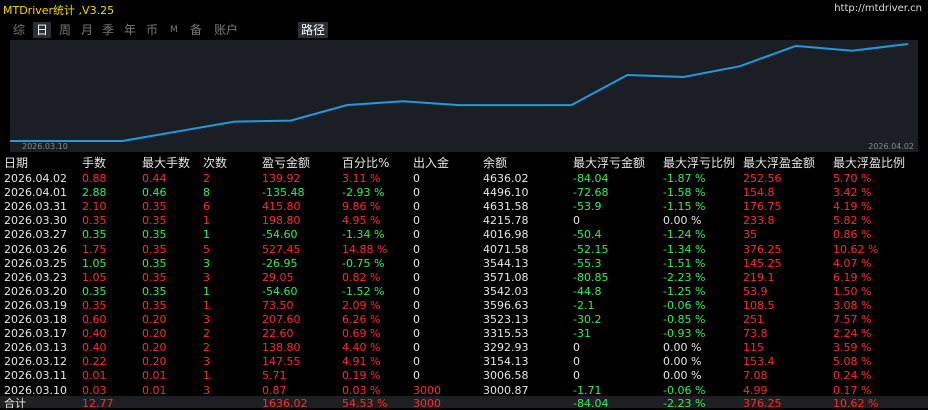  Describe the element at coordinates (431, 163) in the screenshot. I see `column-header: 出入金` at that location.